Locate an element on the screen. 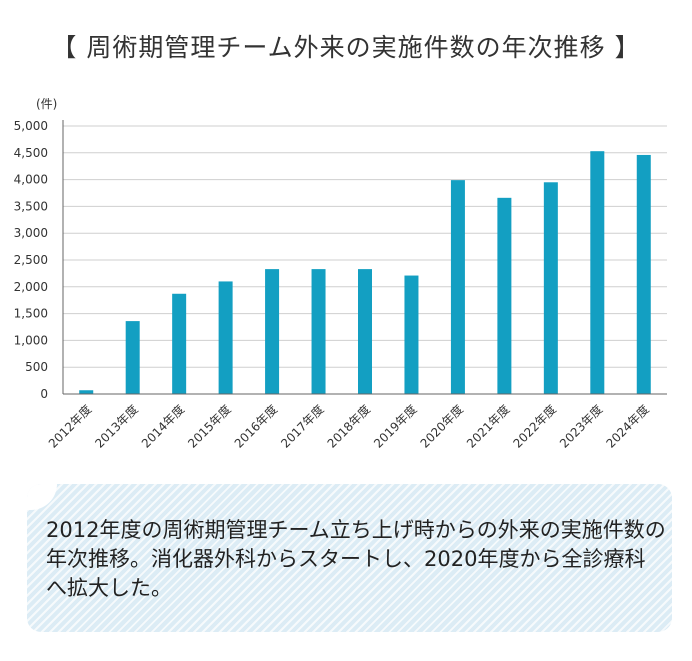  bar-2015年度 is located at coordinates (225, 337).